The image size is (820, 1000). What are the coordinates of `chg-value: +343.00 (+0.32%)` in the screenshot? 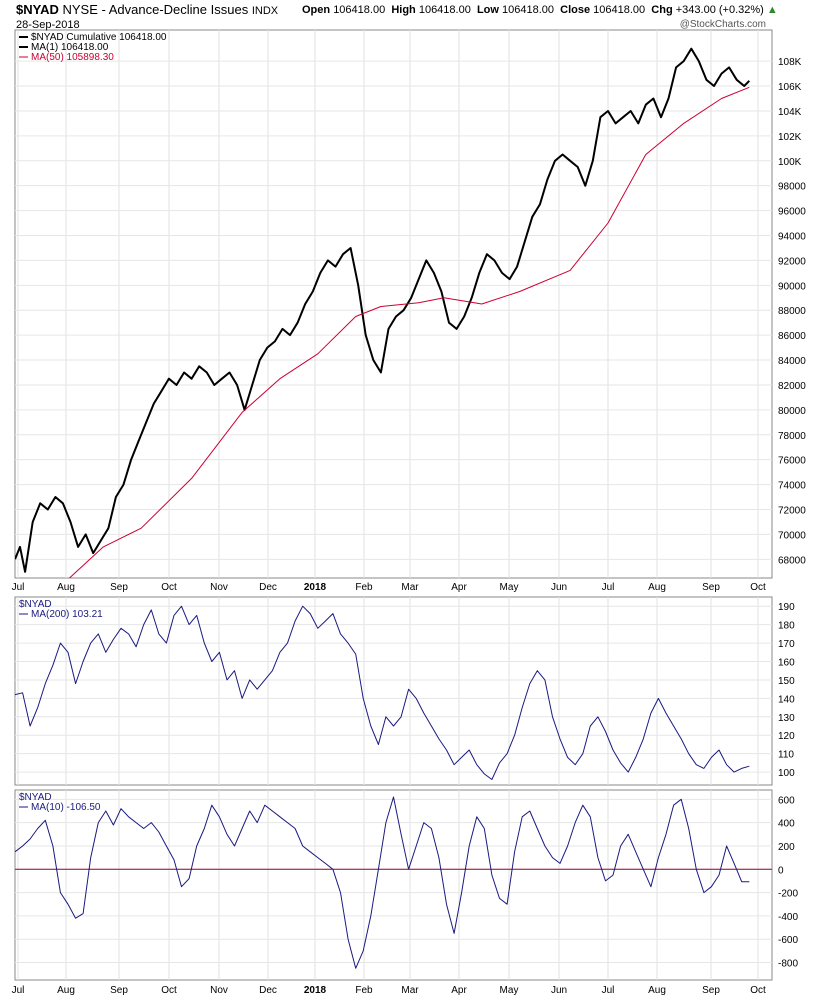 It's located at (719, 10).